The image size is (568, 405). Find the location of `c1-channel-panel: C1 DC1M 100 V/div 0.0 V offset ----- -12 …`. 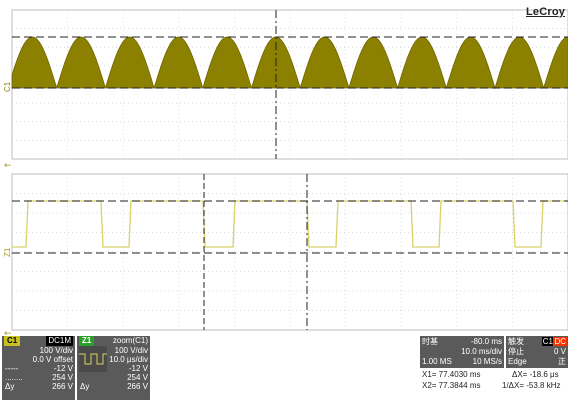

c1-channel-panel: C1 DC1M 100 V/div 0.0 V offset ----- -12 … is located at coordinates (38, 368).